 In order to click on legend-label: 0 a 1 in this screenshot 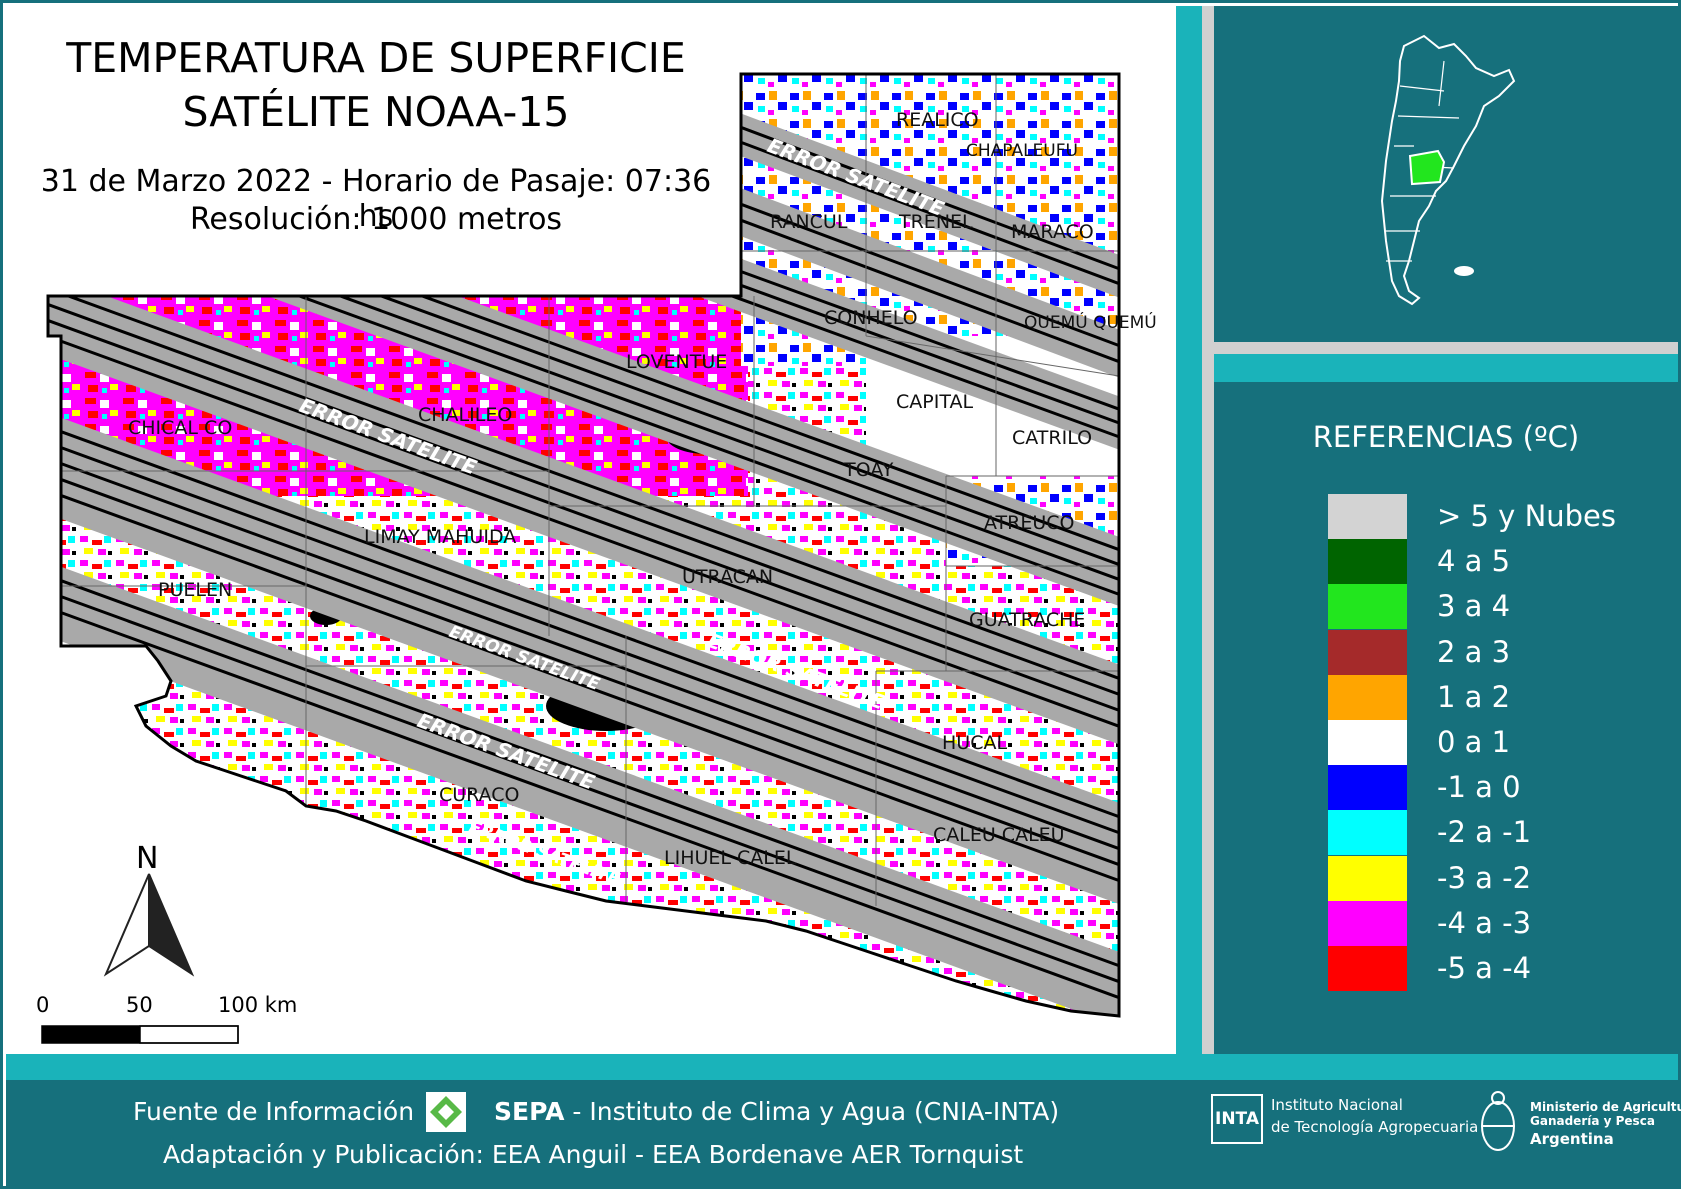, I will do `click(1474, 742)`.